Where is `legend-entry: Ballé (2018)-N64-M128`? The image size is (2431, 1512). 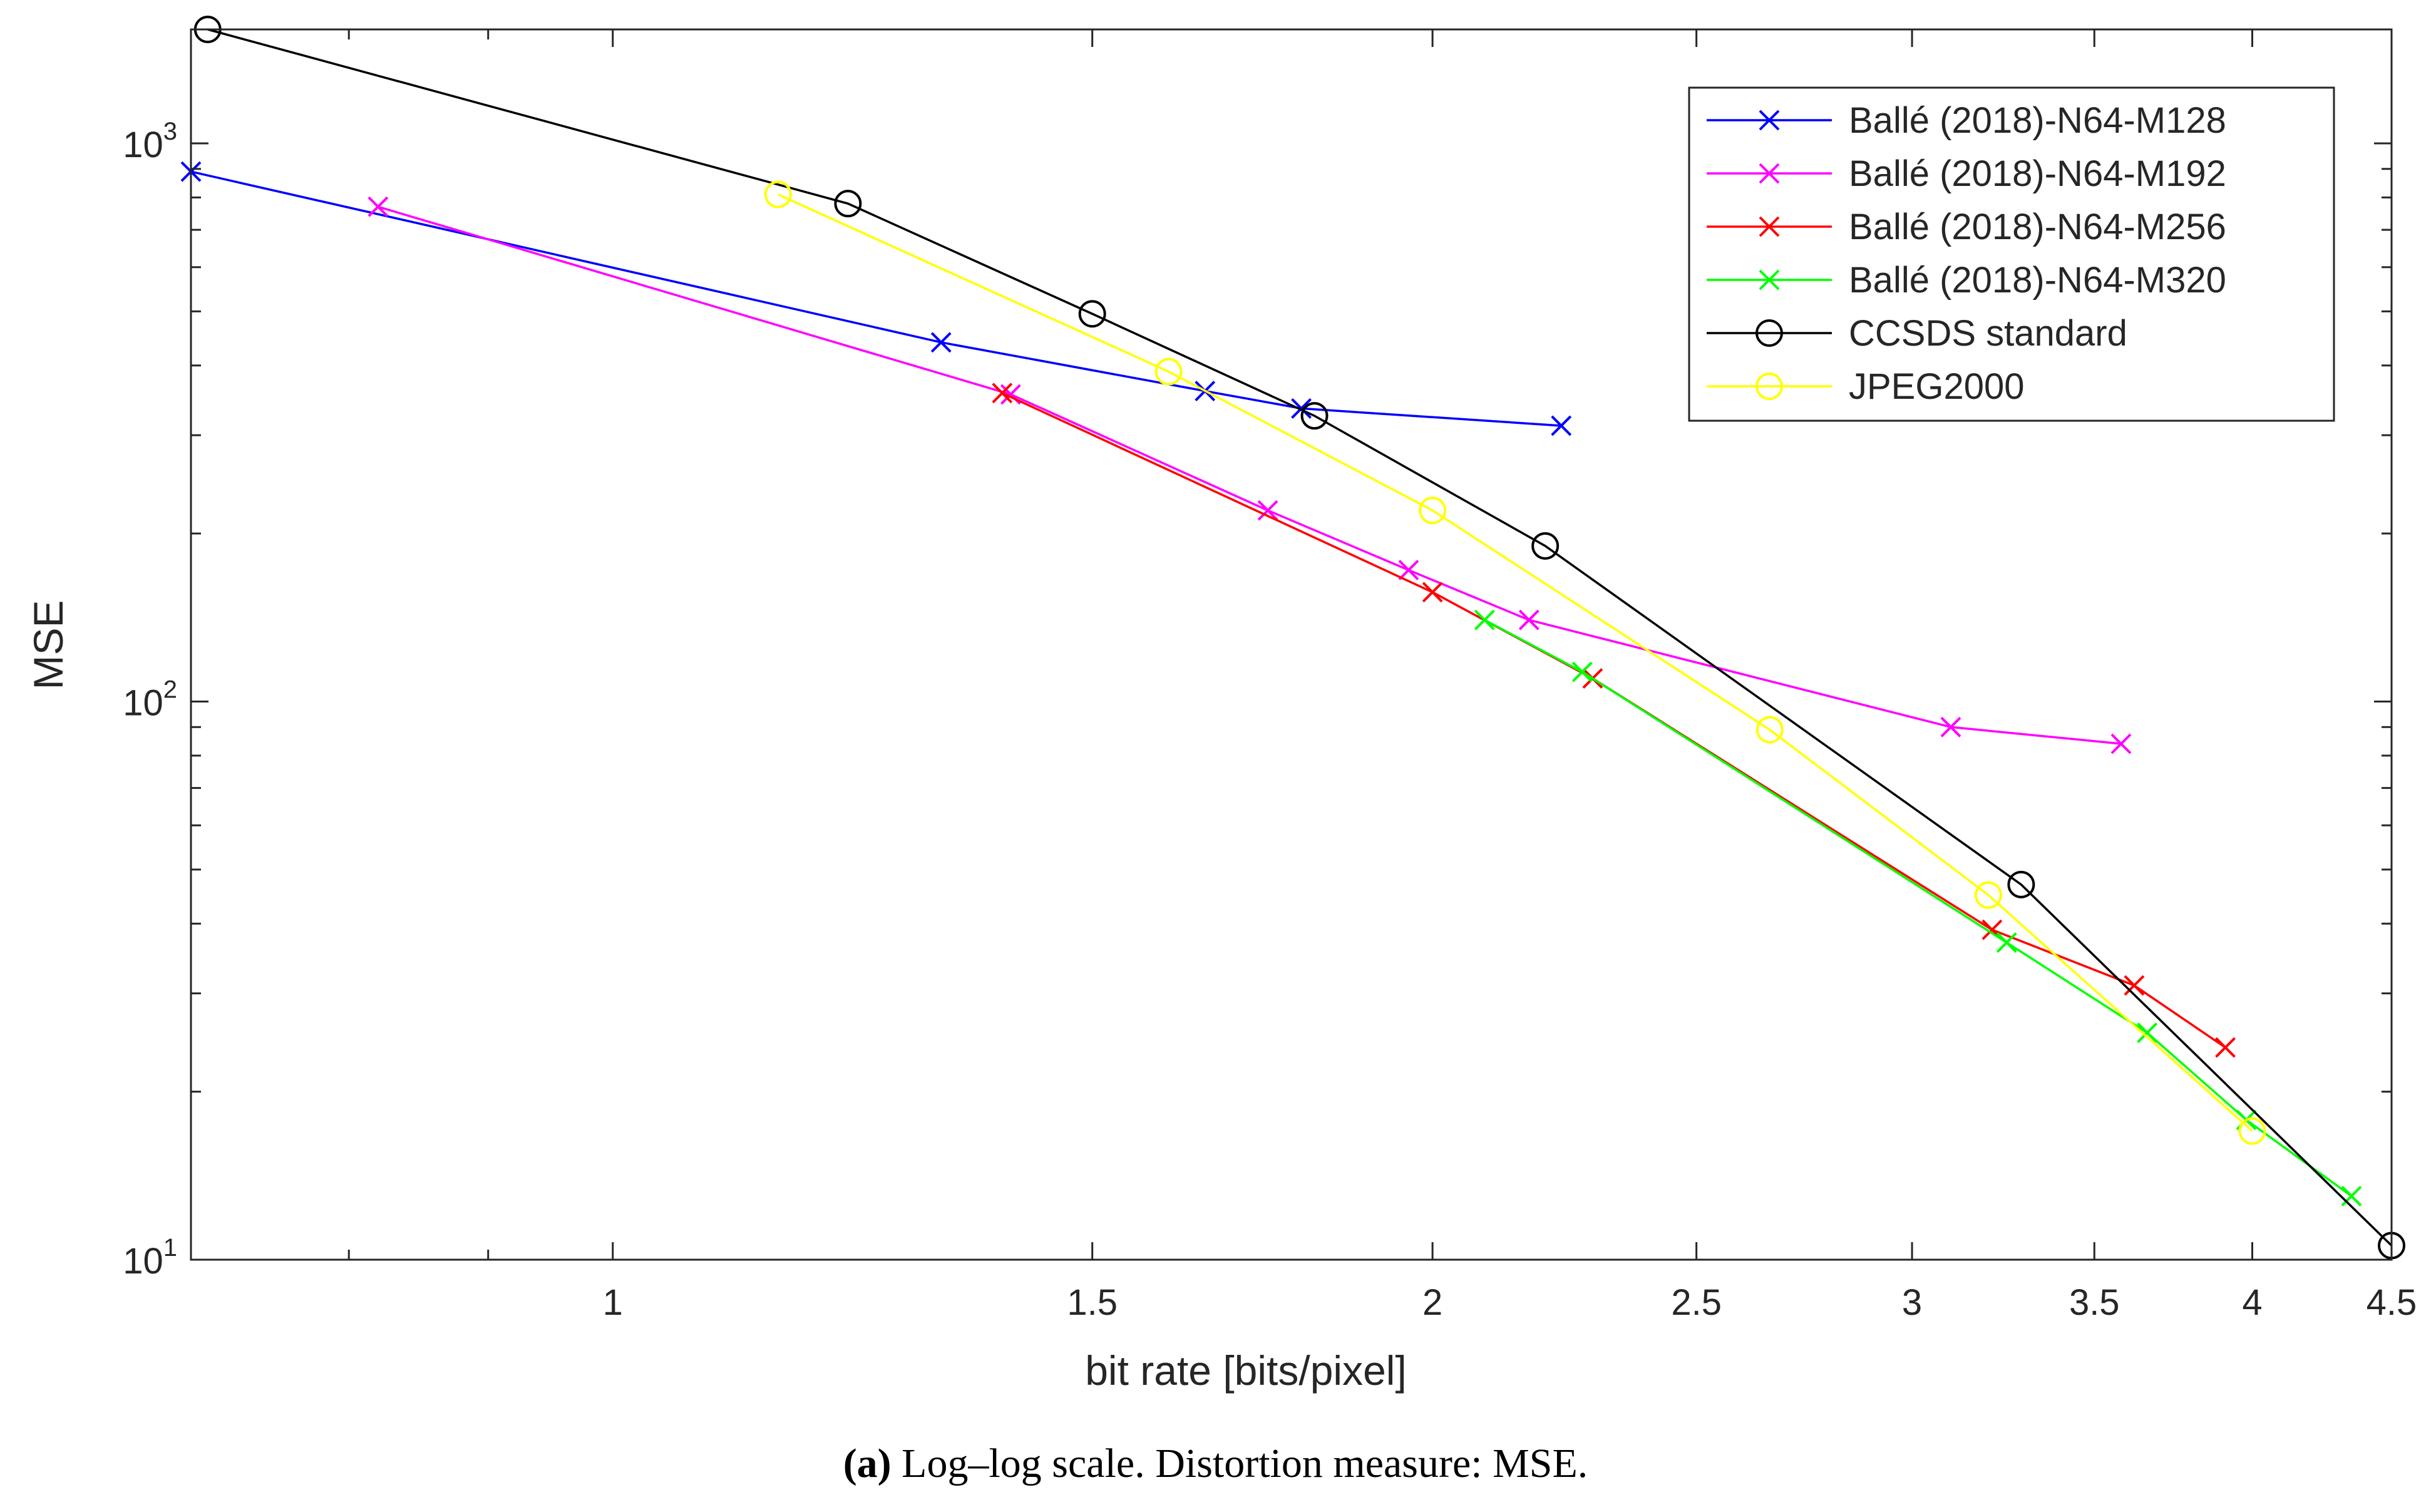 legend-entry: Ballé (2018)-N64-M128 is located at coordinates (1966, 121).